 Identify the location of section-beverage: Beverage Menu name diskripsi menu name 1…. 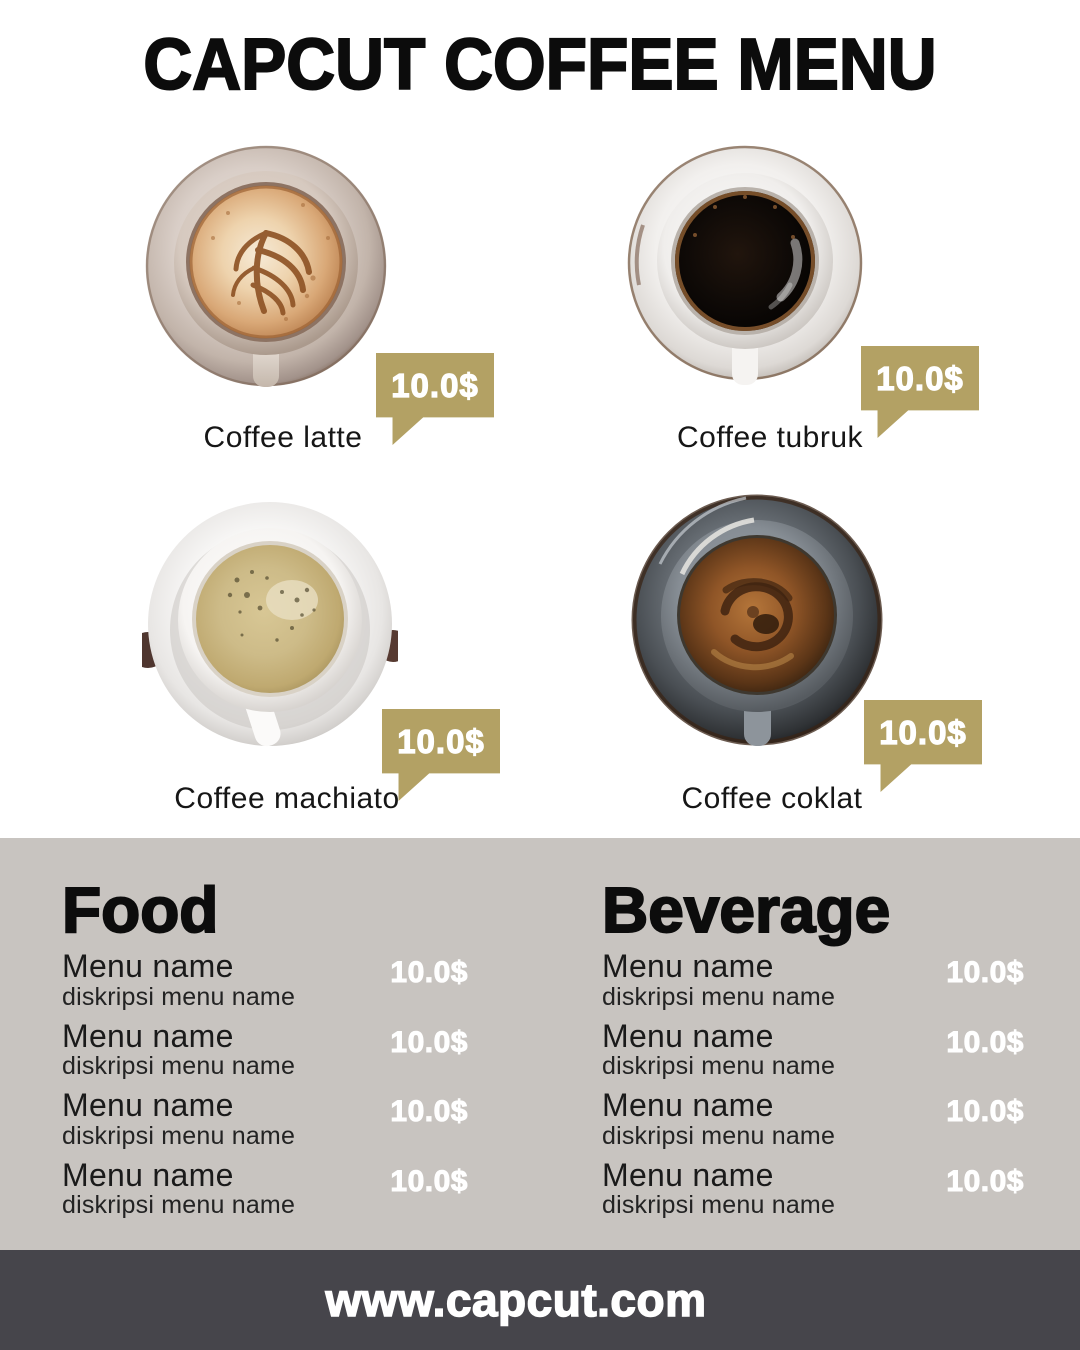
(812, 1050).